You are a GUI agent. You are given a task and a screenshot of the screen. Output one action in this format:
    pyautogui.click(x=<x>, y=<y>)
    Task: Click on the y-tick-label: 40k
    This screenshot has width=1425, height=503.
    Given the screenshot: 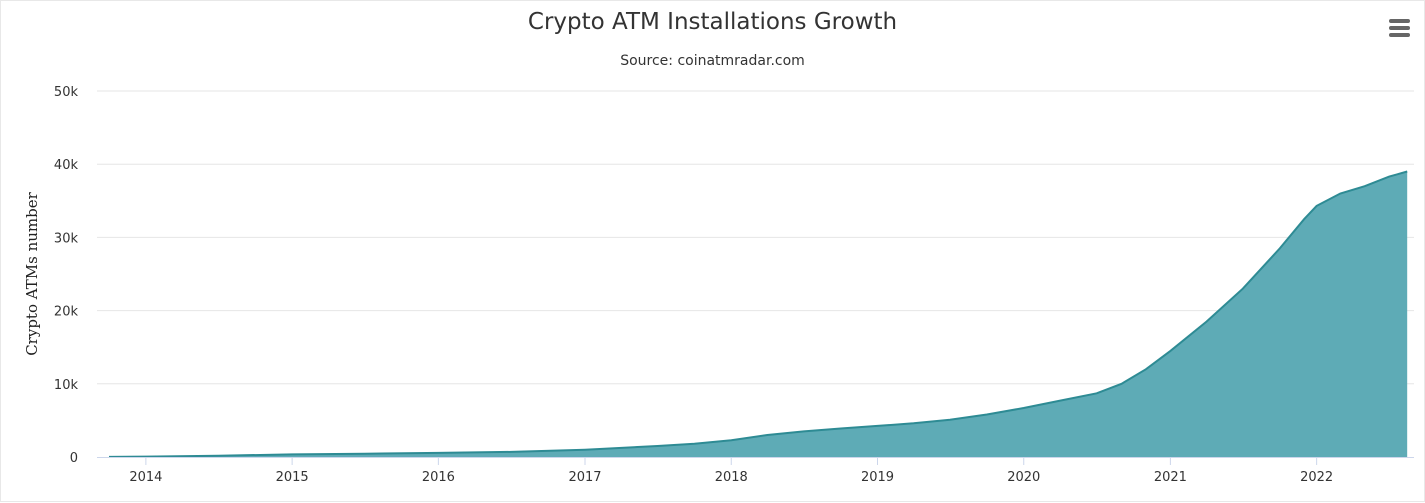 What is the action you would take?
    pyautogui.click(x=66, y=165)
    